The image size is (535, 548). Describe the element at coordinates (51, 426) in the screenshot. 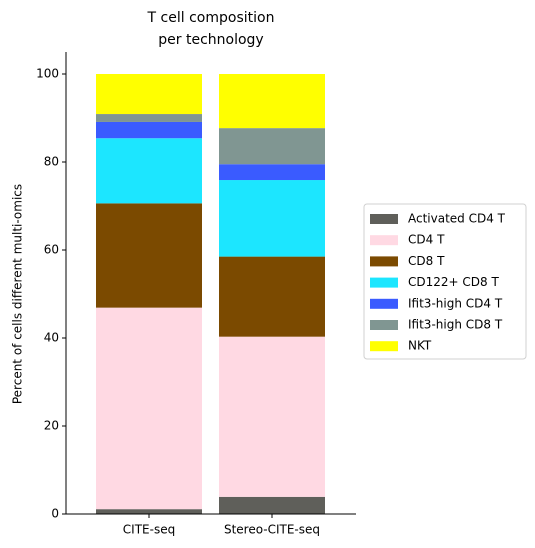

I see `y-tick-label: 20` at that location.